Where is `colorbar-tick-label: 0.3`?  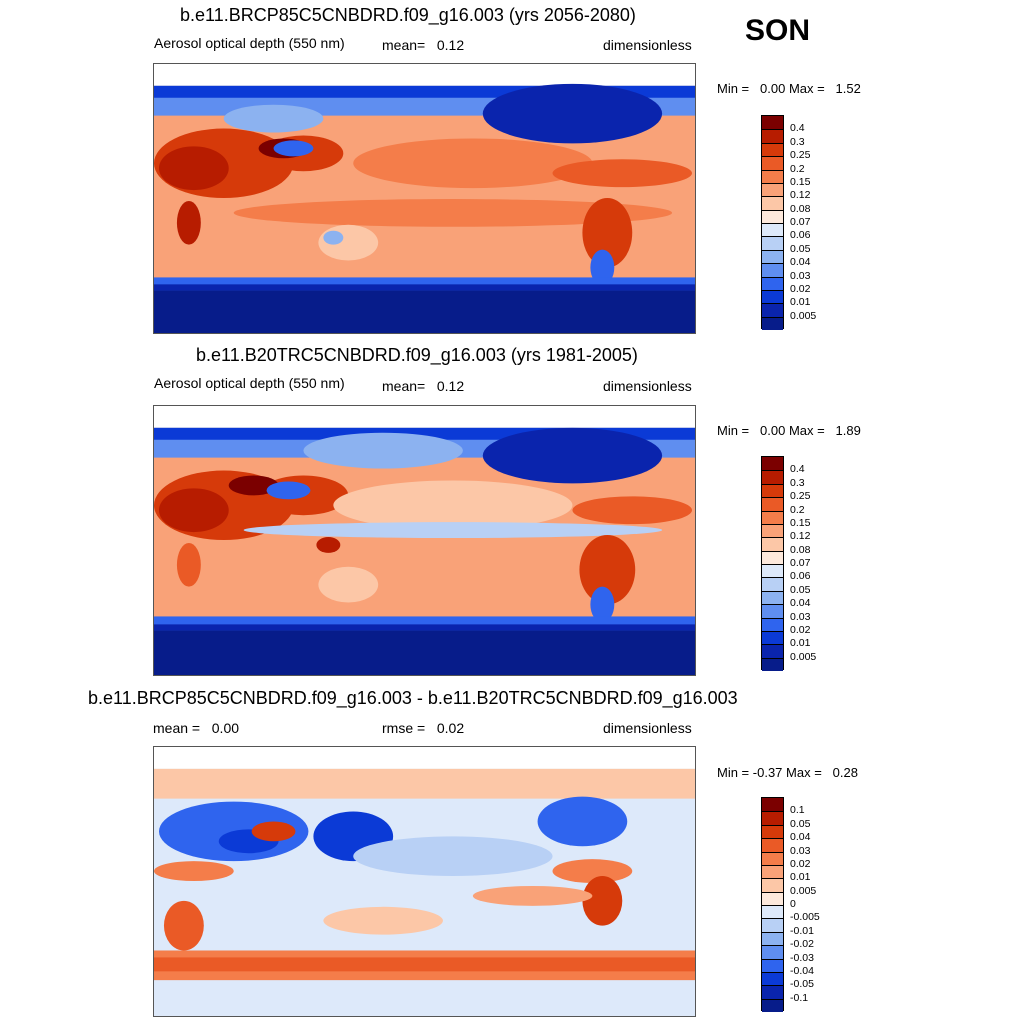
colorbar-tick-label: 0.3 is located at coordinates (797, 482).